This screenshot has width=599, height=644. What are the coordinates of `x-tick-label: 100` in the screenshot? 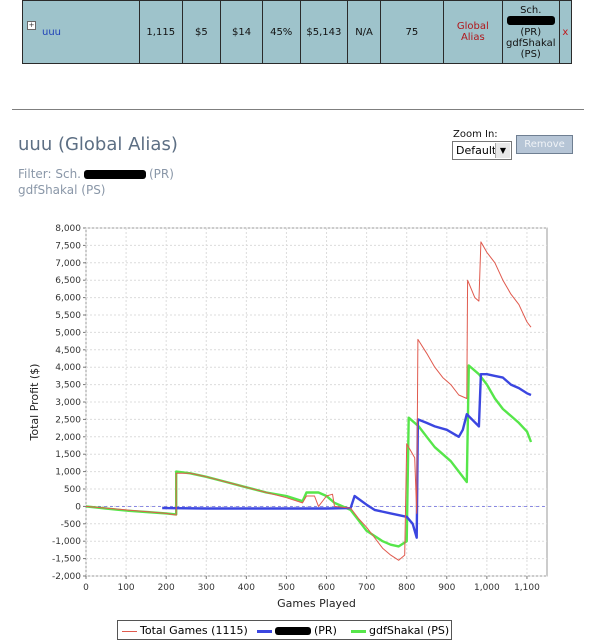 It's located at (125, 588).